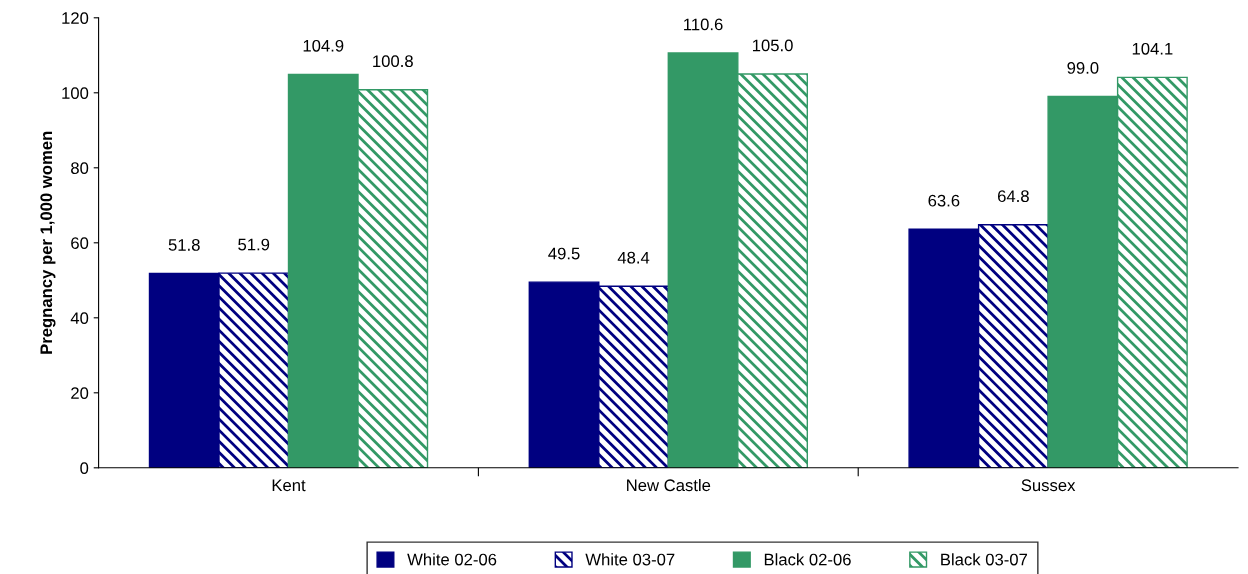 The width and height of the screenshot is (1248, 574). Describe the element at coordinates (452, 559) in the screenshot. I see `legend-label: White 02-06` at that location.